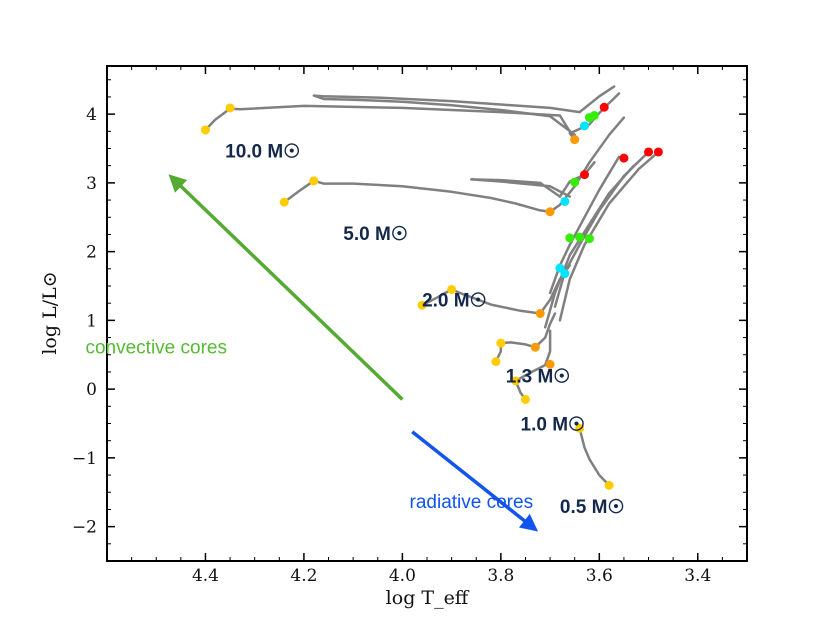 The image size is (831, 623). Describe the element at coordinates (205, 576) in the screenshot. I see `x-tick-label: 4.4` at that location.